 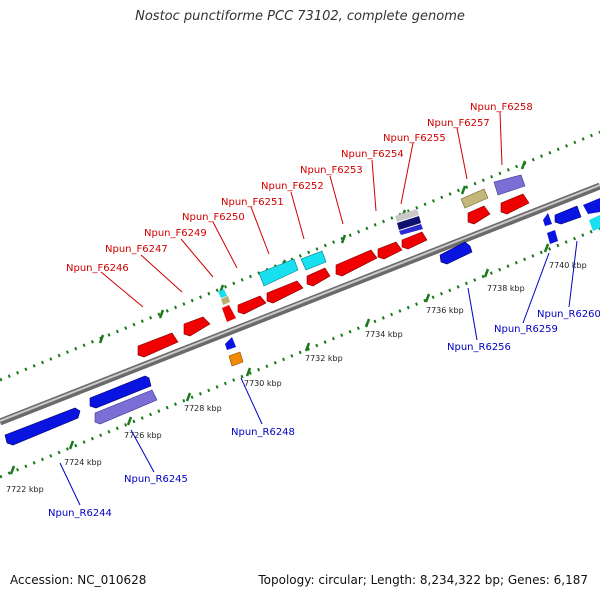 I want to click on gene-arrow-F6246, so click(x=158, y=345).